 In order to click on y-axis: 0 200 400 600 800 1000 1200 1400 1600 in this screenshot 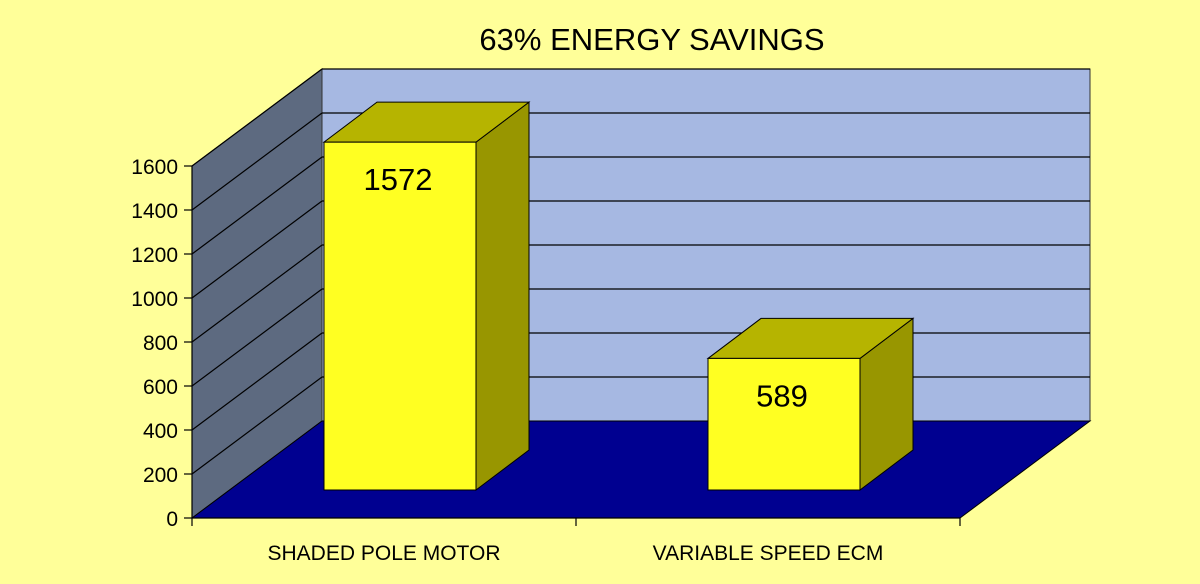, I will do `click(162, 343)`.